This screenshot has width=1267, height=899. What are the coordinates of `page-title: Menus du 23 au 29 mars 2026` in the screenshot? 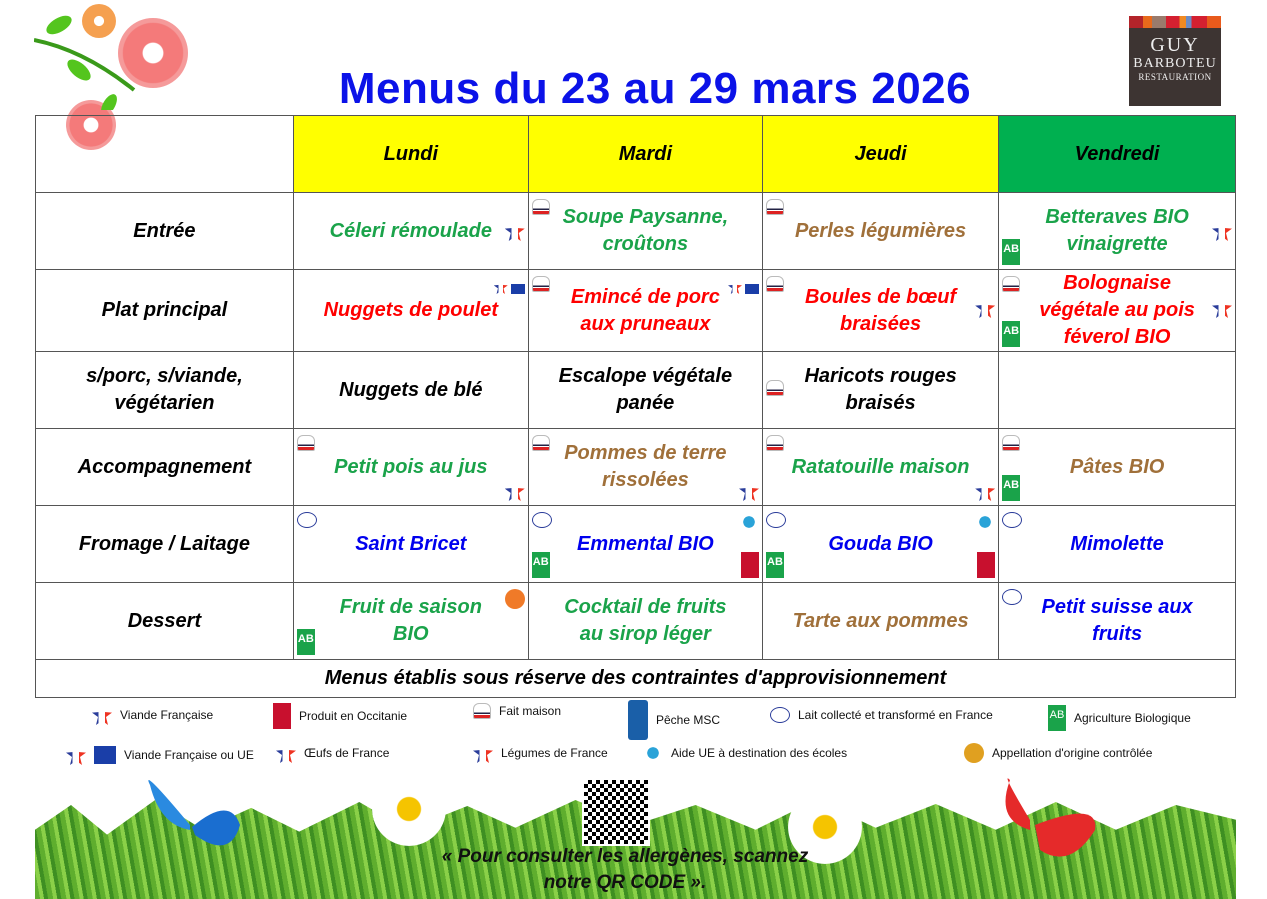 It's located at (655, 88).